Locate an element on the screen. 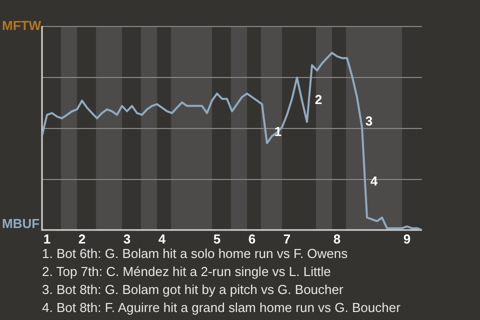  x-tick-label: 7 is located at coordinates (287, 238).